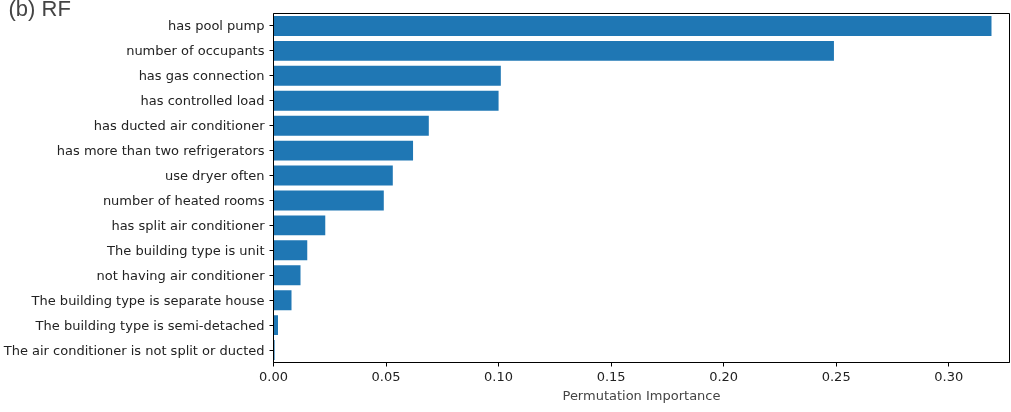 The height and width of the screenshot is (412, 1011). What do you see at coordinates (273, 376) in the screenshot?
I see `x-tick-label: 0.00` at bounding box center [273, 376].